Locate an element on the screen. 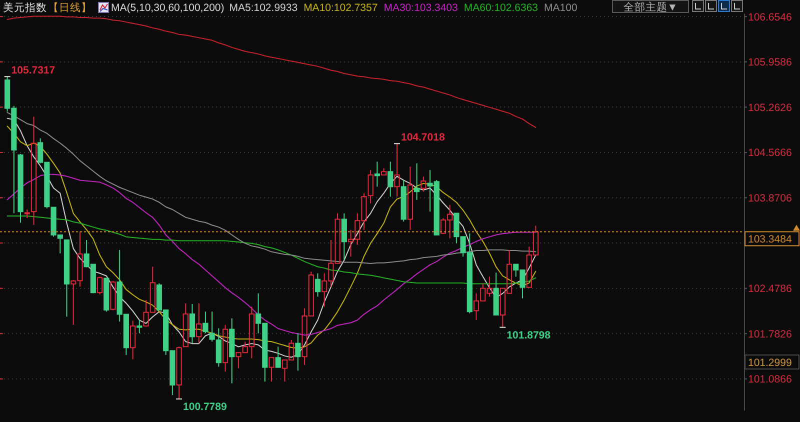  y-tick-label: 105.9586 is located at coordinates (770, 62).